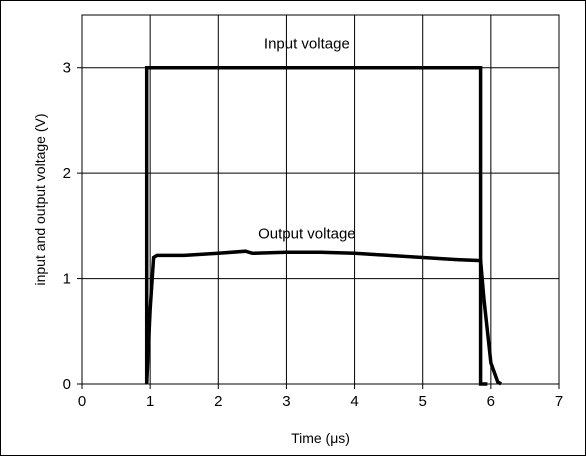  Describe the element at coordinates (67, 68) in the screenshot. I see `y-tick-label: 3` at that location.